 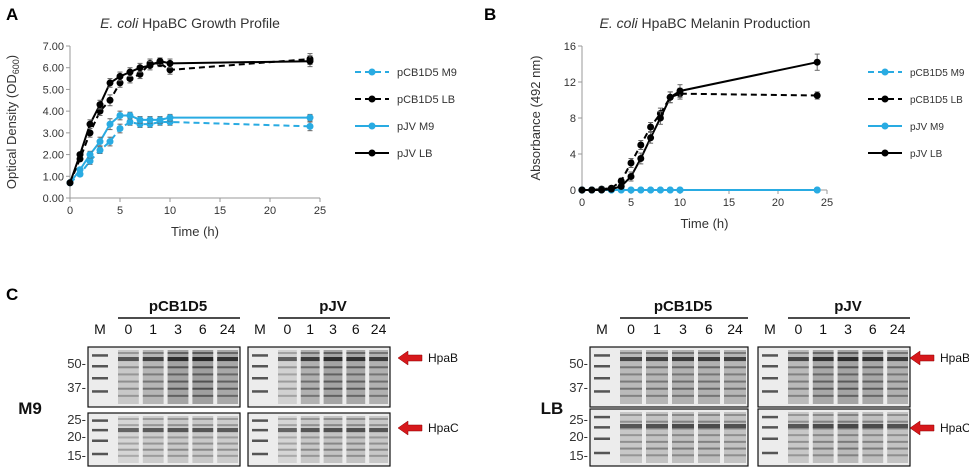 I want to click on y-tick-label: 8, so click(x=573, y=119).